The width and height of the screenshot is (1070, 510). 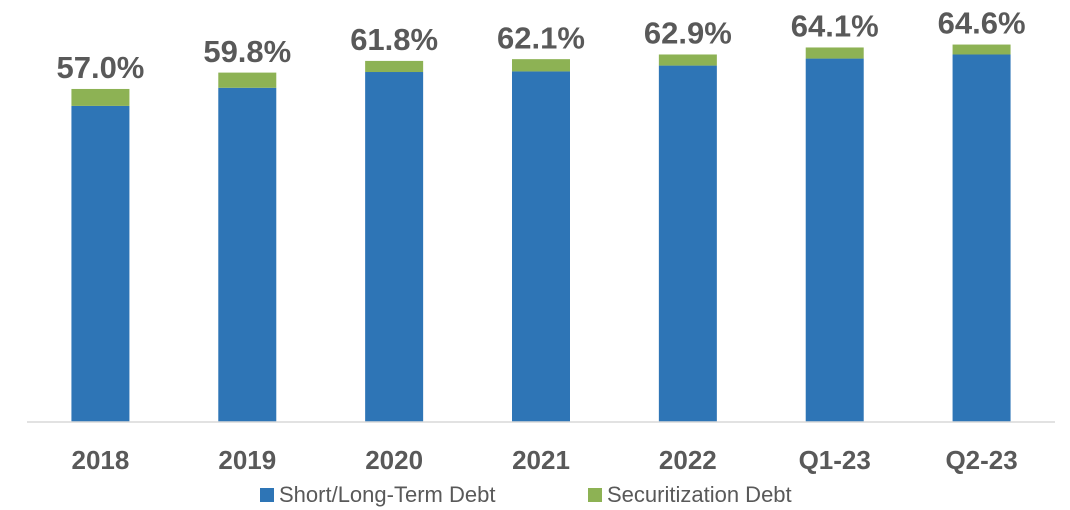 I want to click on x-tick-label: 2019, so click(x=247, y=460).